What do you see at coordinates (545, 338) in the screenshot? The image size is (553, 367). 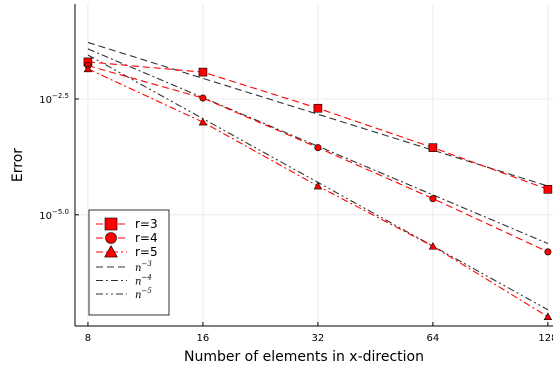 I see `x-tick-label: 128` at bounding box center [545, 338].